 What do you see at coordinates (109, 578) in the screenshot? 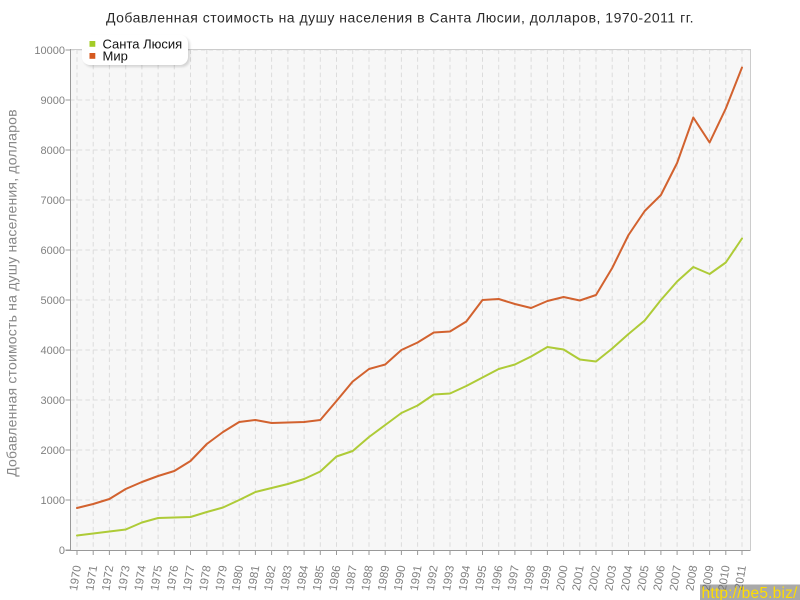
I see `svg-text: 1972` at bounding box center [109, 578].